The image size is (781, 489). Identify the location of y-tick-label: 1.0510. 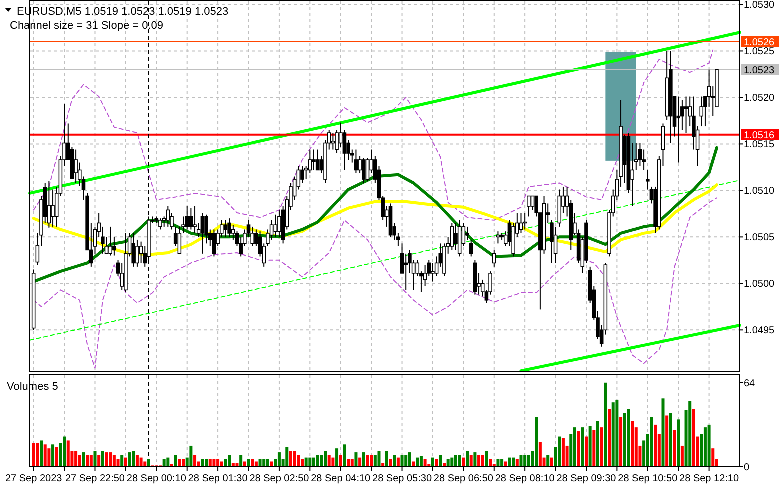
(760, 192).